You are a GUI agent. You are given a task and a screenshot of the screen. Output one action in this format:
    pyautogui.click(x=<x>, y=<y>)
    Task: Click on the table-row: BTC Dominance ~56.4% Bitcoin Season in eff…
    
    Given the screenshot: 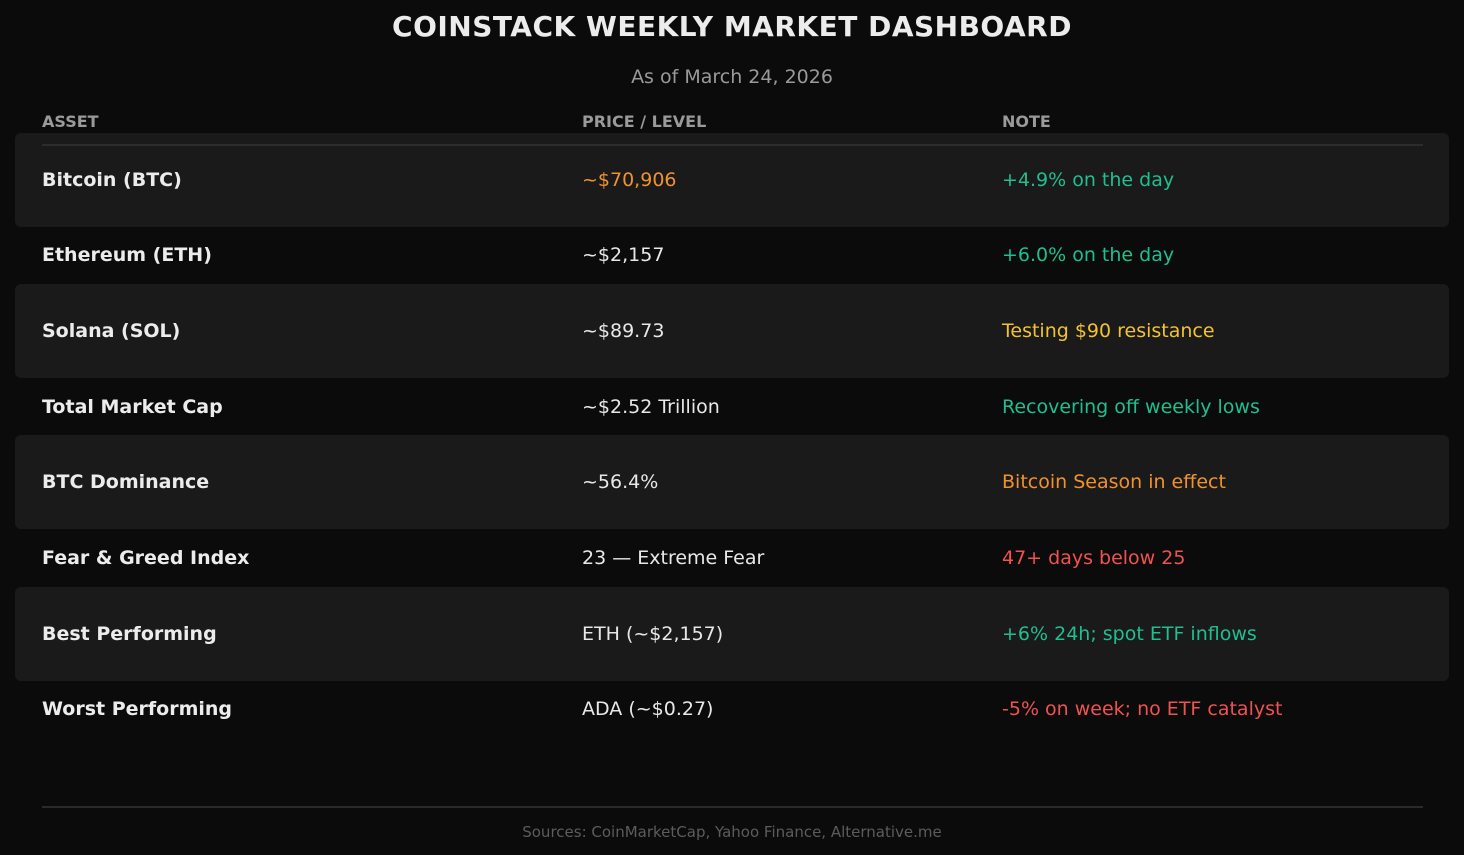 What is the action you would take?
    pyautogui.click(x=732, y=482)
    